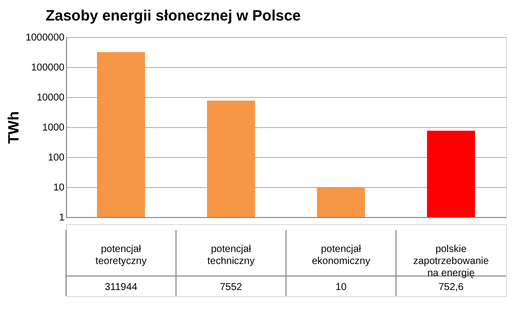 The height and width of the screenshot is (324, 525). What do you see at coordinates (451, 287) in the screenshot?
I see `data-label: 752,6` at bounding box center [451, 287].